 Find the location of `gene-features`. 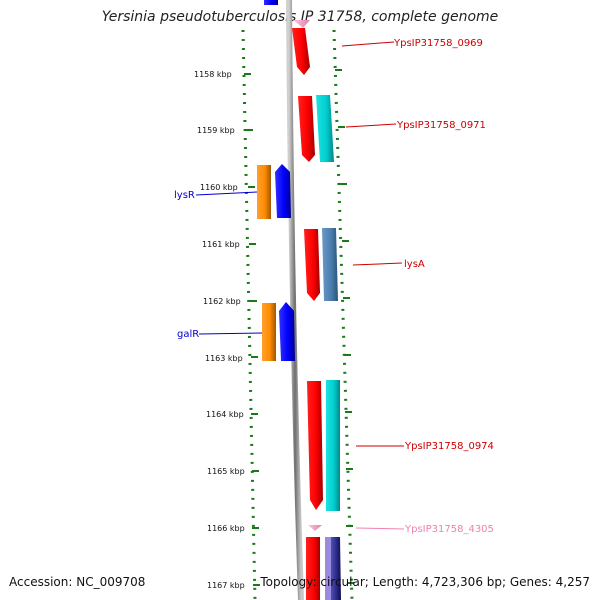

gene-features is located at coordinates (299, 300).